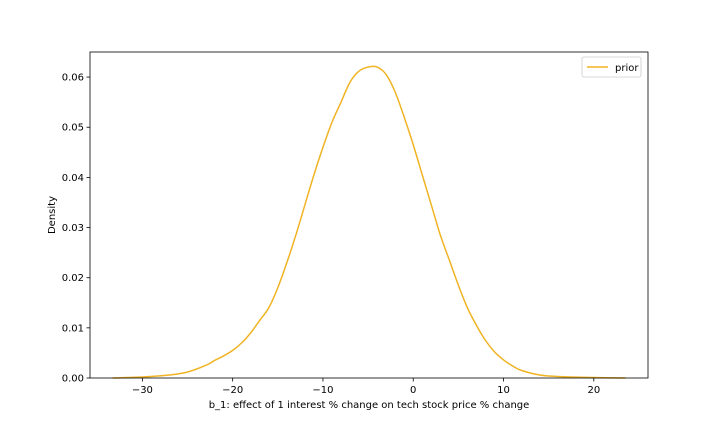  I want to click on x-tick-label: −20, so click(232, 390).